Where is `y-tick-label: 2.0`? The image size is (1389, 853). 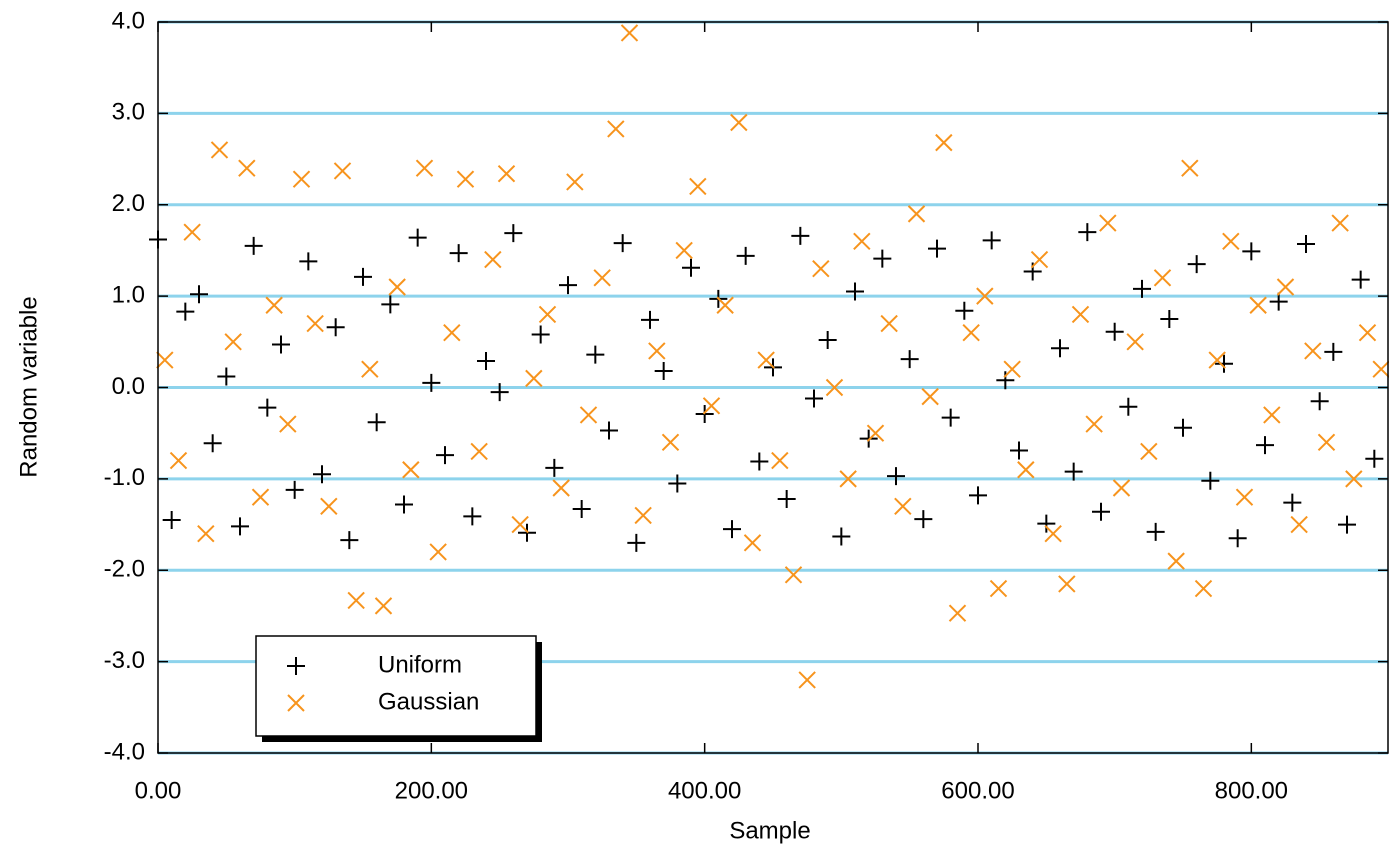
y-tick-label: 2.0 is located at coordinates (128, 203).